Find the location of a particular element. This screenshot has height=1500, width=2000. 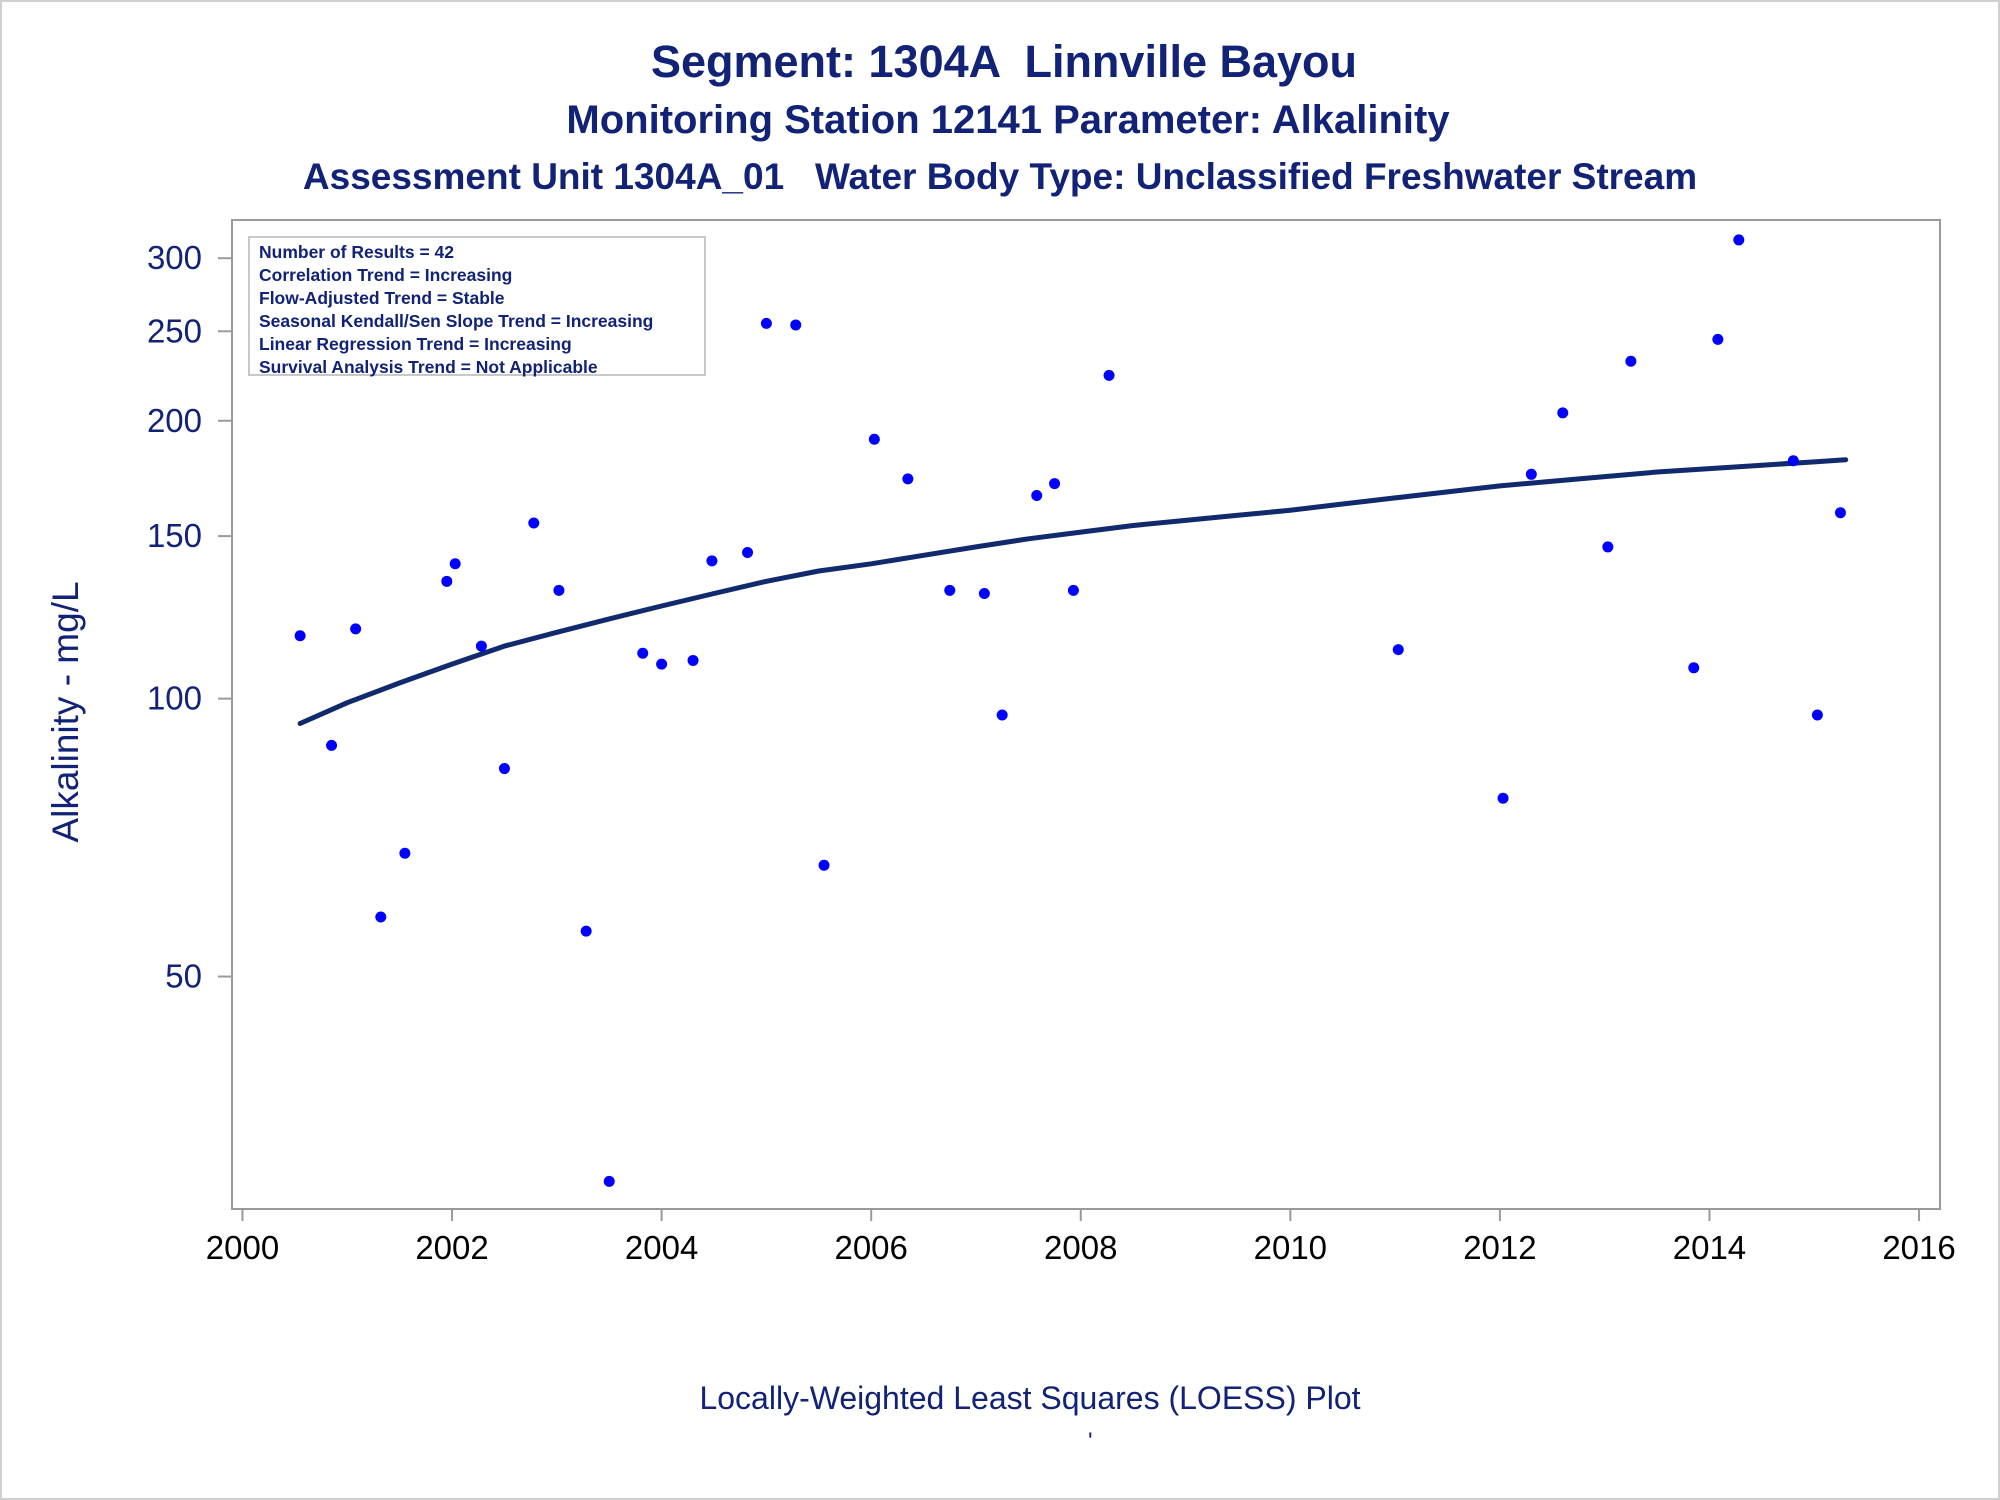

stats-line: Correlation Trend = Increasing is located at coordinates (386, 275).